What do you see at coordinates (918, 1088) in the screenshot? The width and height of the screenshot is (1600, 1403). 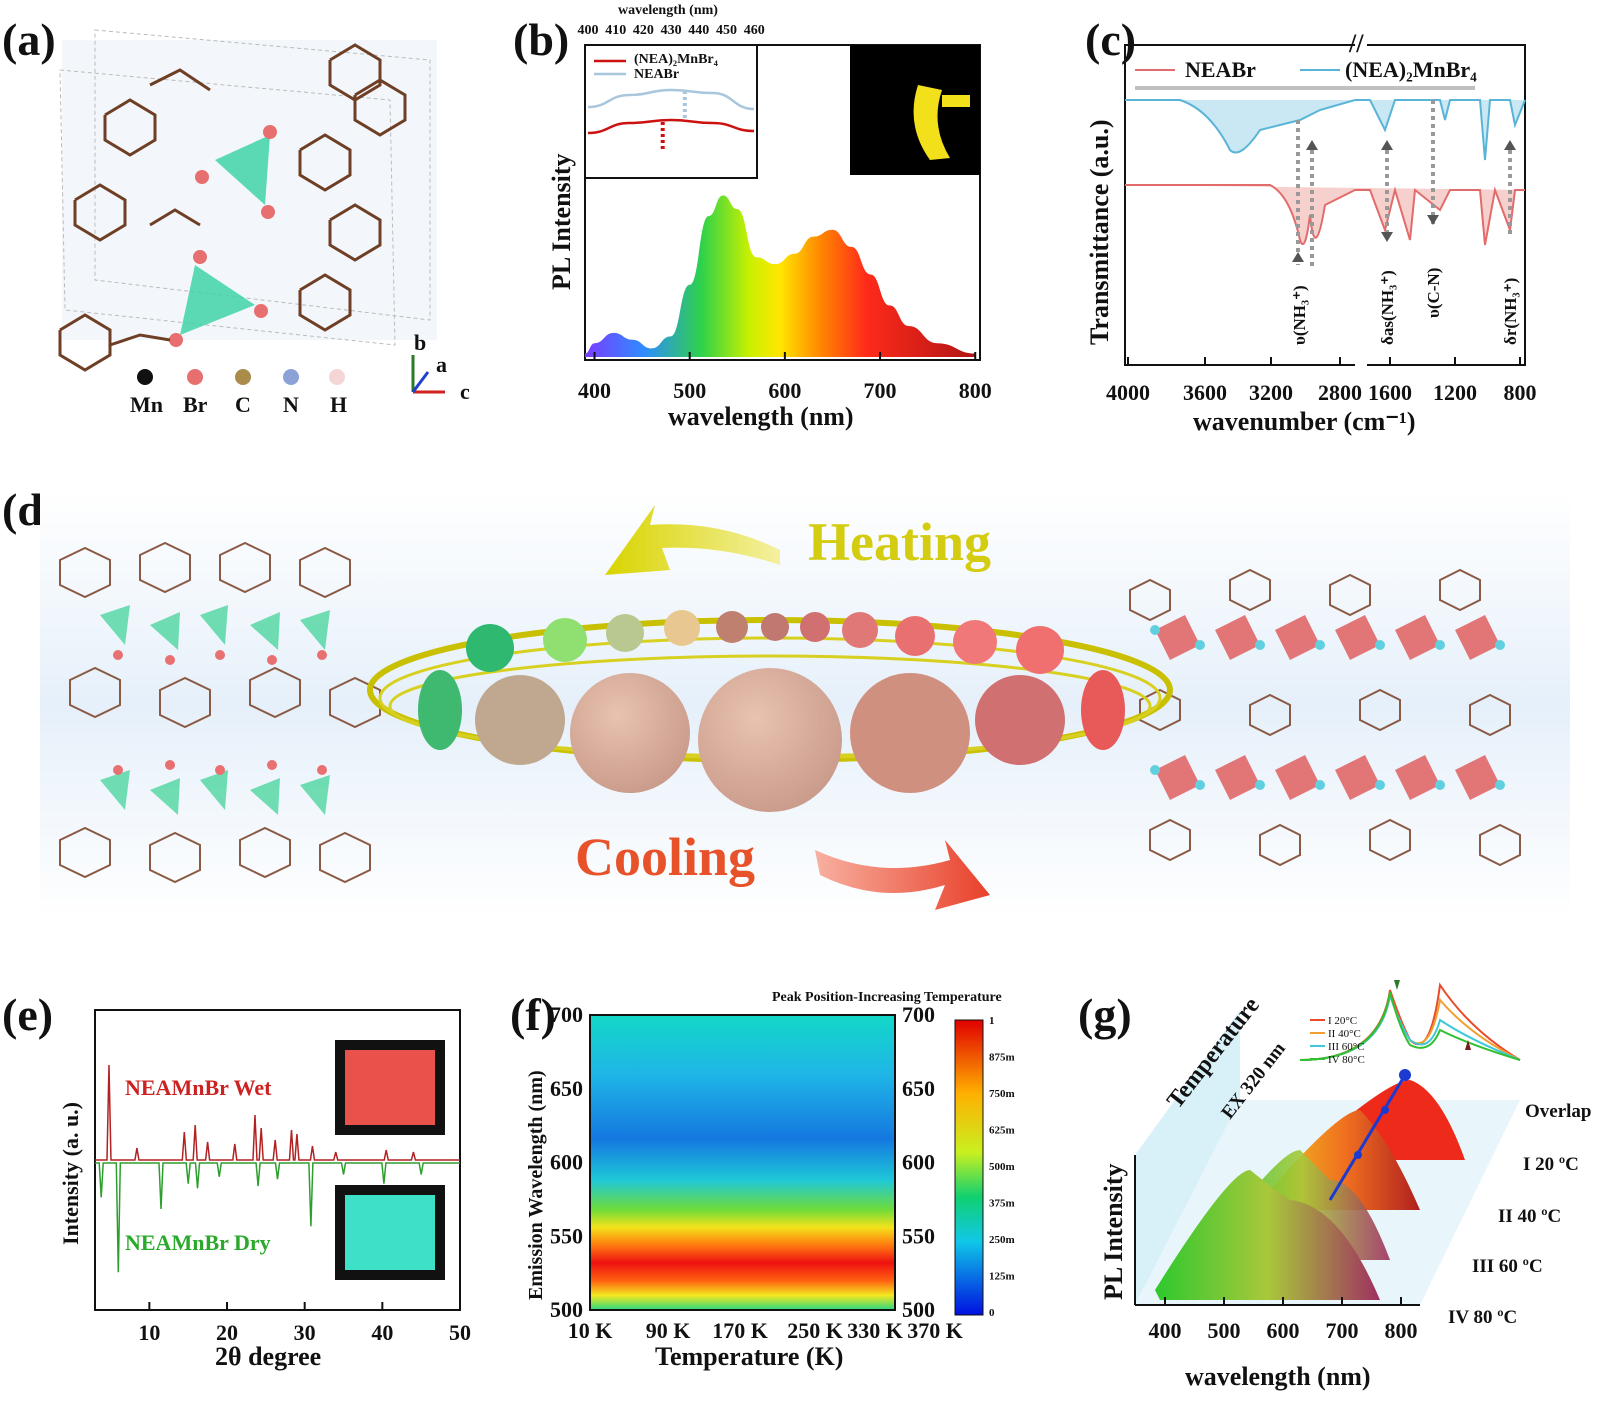 I see `chart-f-ytick-label-right: 650` at bounding box center [918, 1088].